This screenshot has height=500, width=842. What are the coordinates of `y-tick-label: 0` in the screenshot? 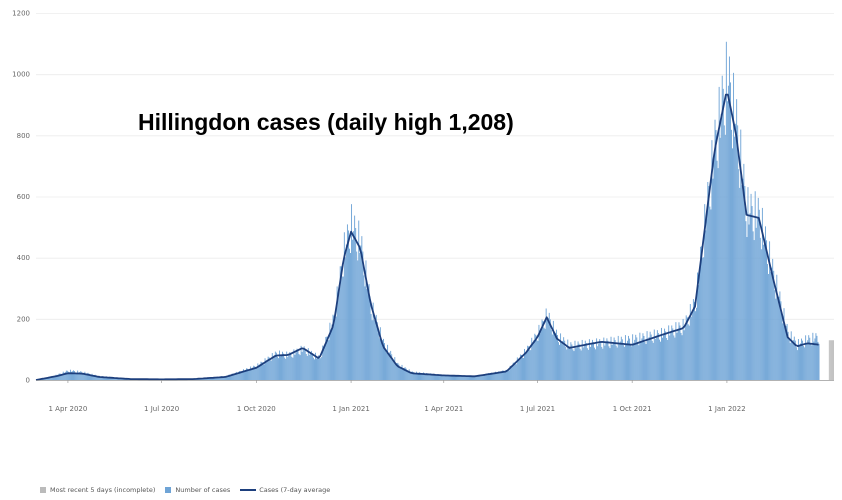 It's located at (28, 381).